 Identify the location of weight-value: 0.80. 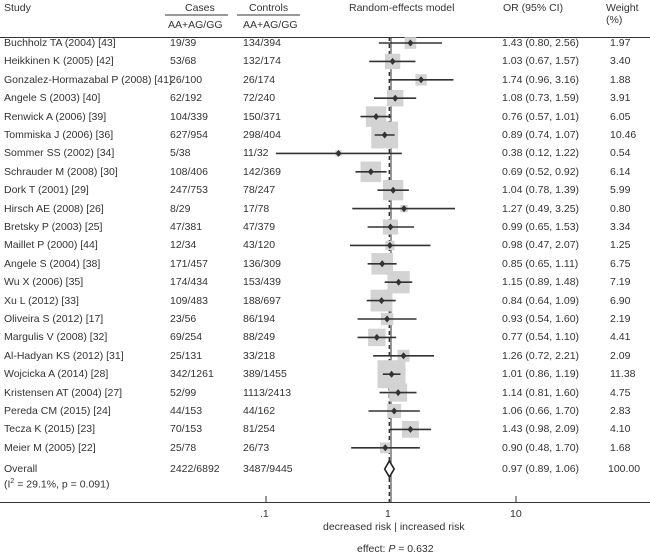
(620, 208).